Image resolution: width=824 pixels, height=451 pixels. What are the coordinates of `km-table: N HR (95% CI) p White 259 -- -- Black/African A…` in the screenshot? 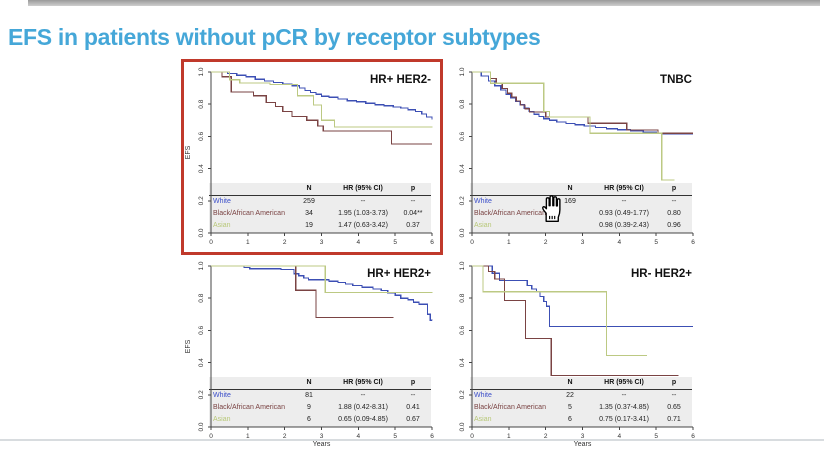 It's located at (320, 208).